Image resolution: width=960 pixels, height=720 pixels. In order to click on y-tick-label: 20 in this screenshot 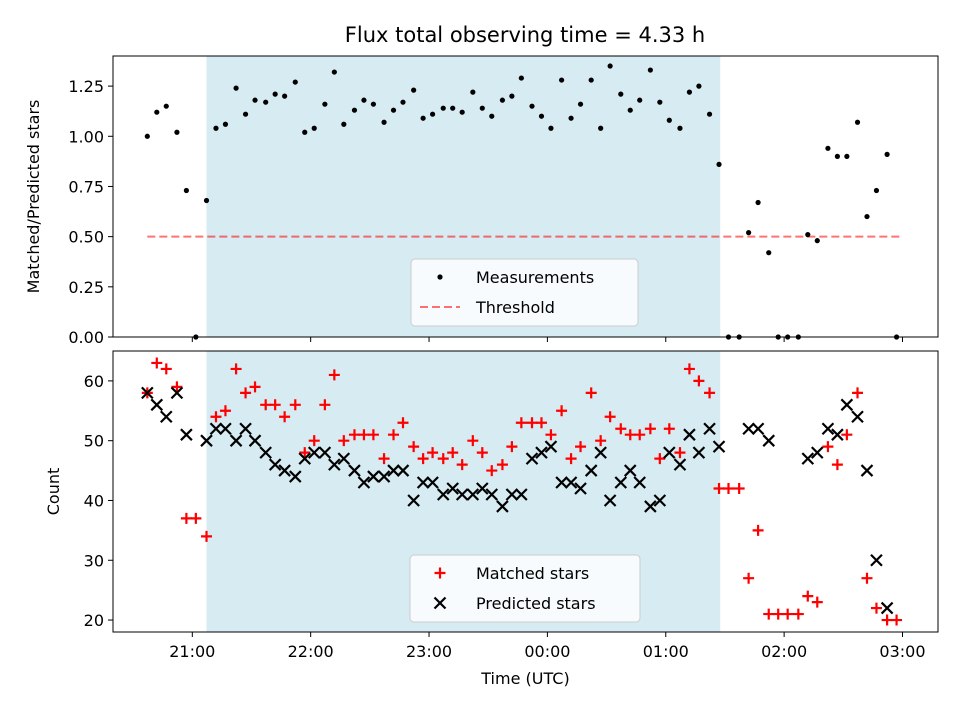, I will do `click(94, 620)`.